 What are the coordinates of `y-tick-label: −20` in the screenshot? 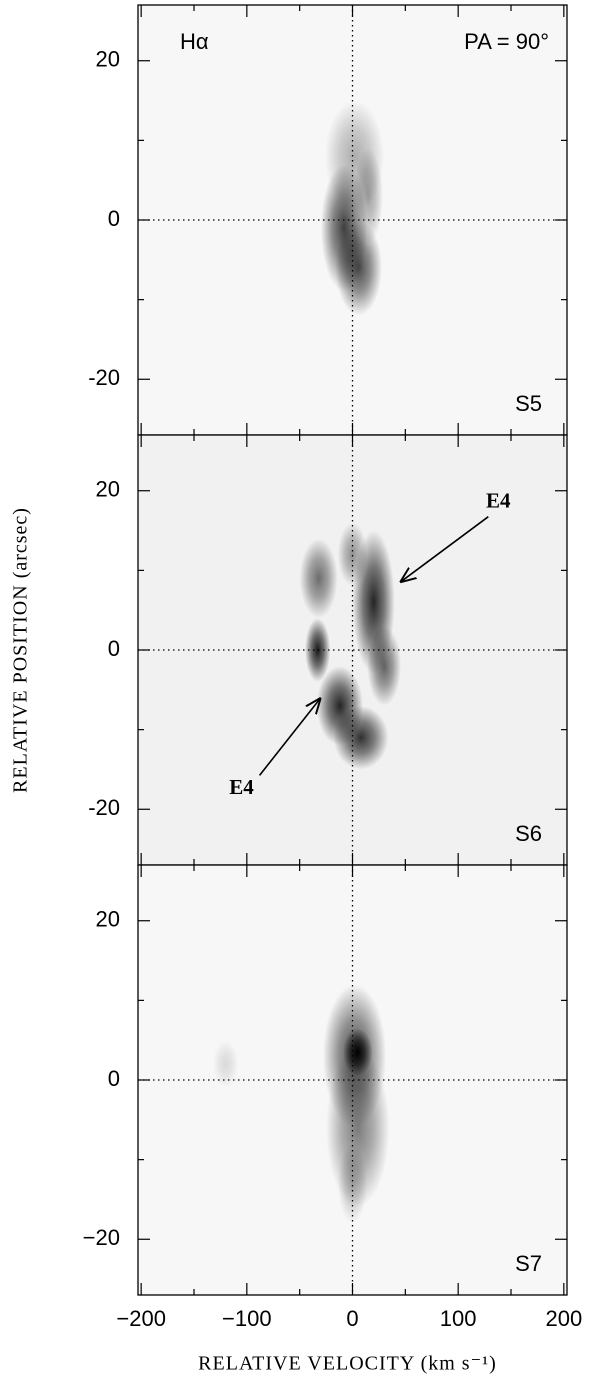 It's located at (101, 1237).